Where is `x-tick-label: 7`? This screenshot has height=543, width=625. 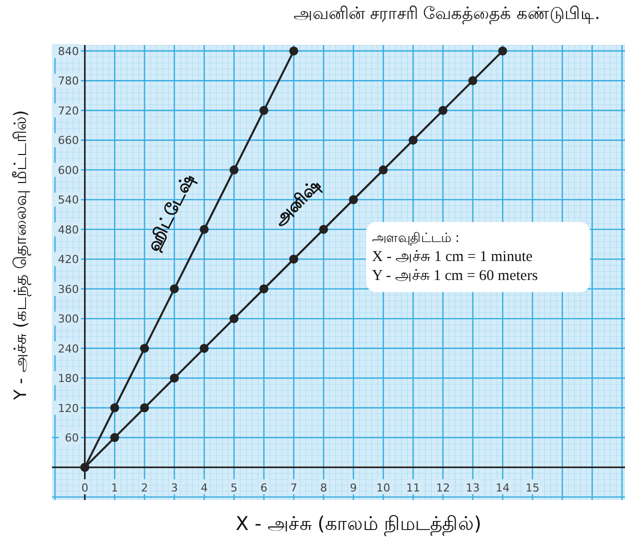 x-tick-label: 7 is located at coordinates (294, 487).